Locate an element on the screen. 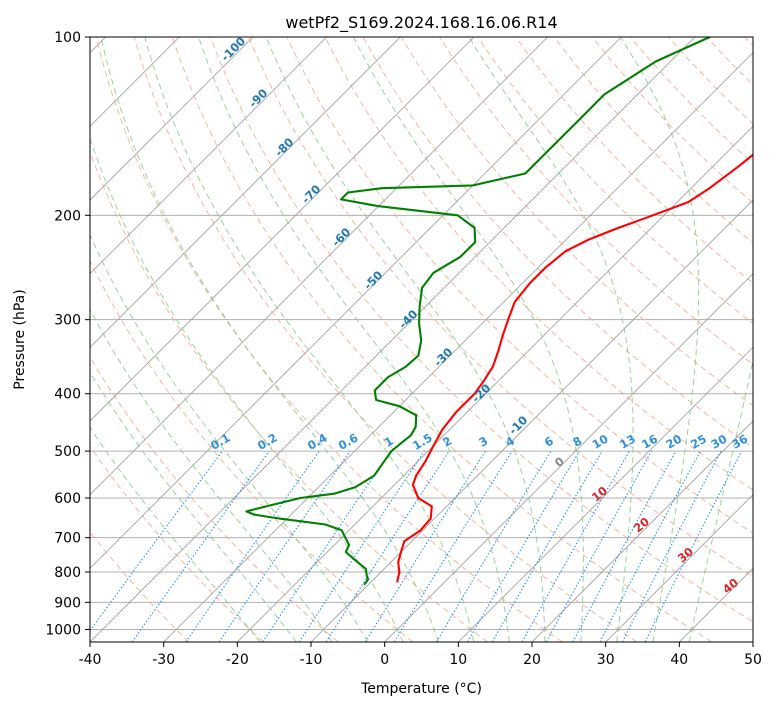  chart-title: wetPf2_S169.2024.168.16.06.R14 is located at coordinates (421, 23).